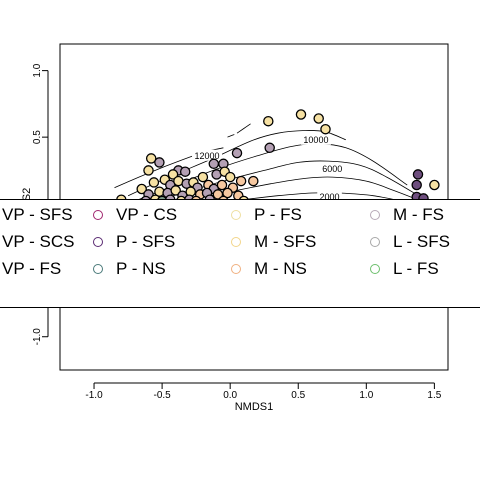 Image resolution: width=480 pixels, height=480 pixels. I want to click on legend-label: L - FS, so click(416, 268).